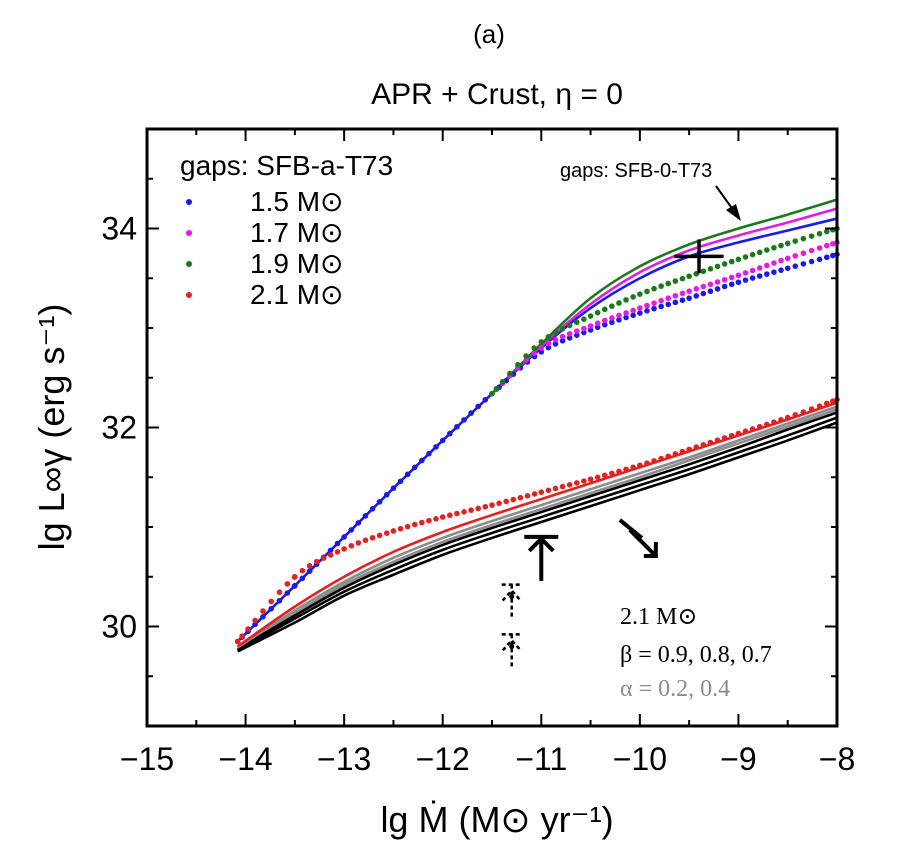 The width and height of the screenshot is (900, 857). Describe the element at coordinates (119, 428) in the screenshot. I see `y-tick-labels: 30 32 34` at that location.